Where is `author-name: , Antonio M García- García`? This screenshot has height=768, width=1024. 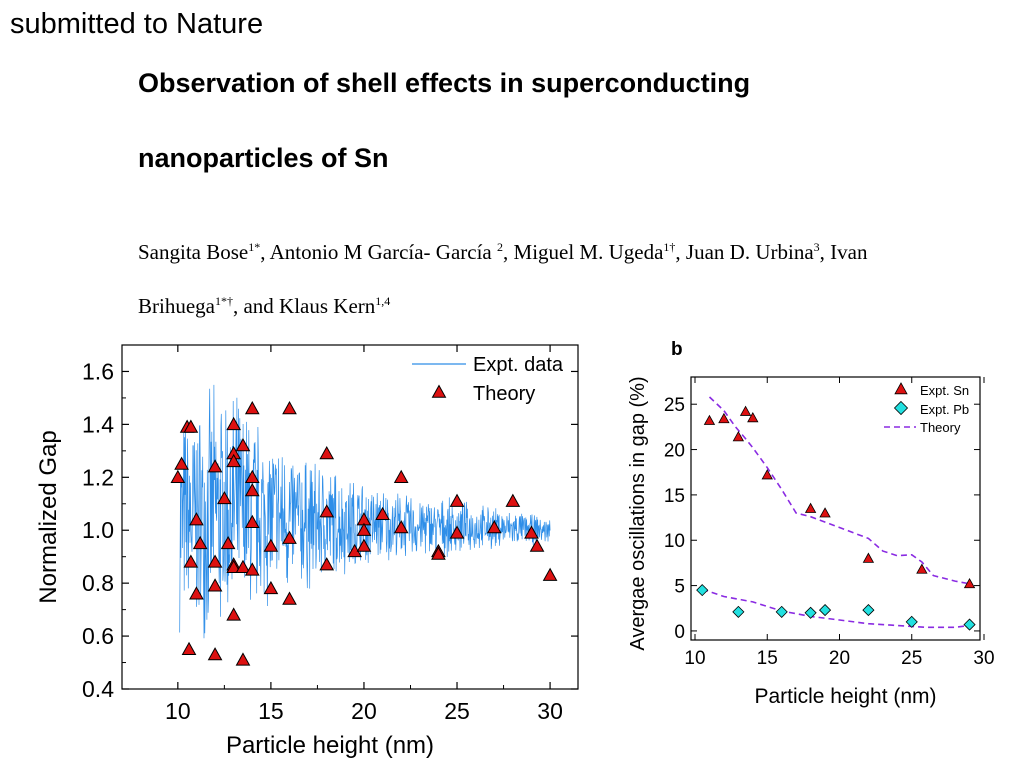
author-name: , Antonio M García- García is located at coordinates (379, 252).